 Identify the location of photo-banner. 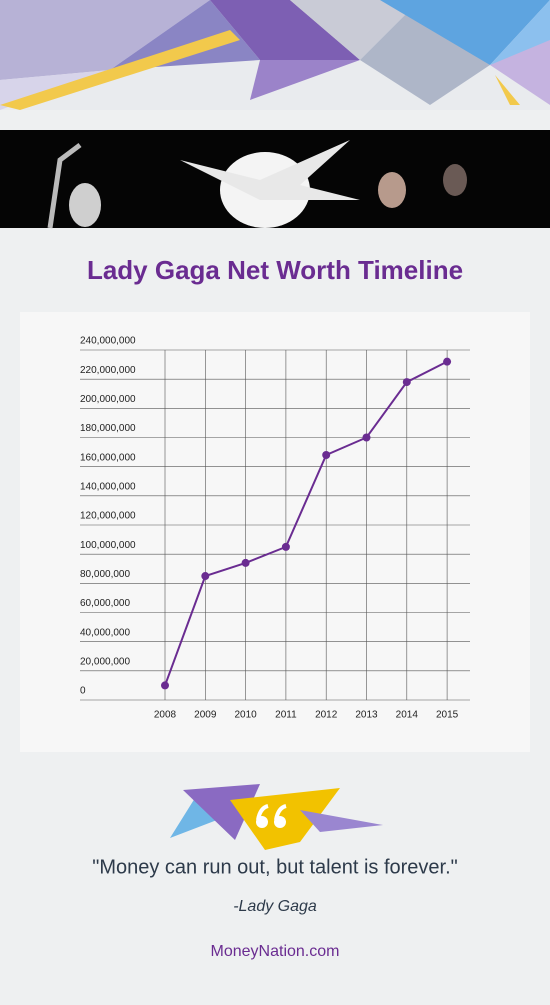
(275, 179).